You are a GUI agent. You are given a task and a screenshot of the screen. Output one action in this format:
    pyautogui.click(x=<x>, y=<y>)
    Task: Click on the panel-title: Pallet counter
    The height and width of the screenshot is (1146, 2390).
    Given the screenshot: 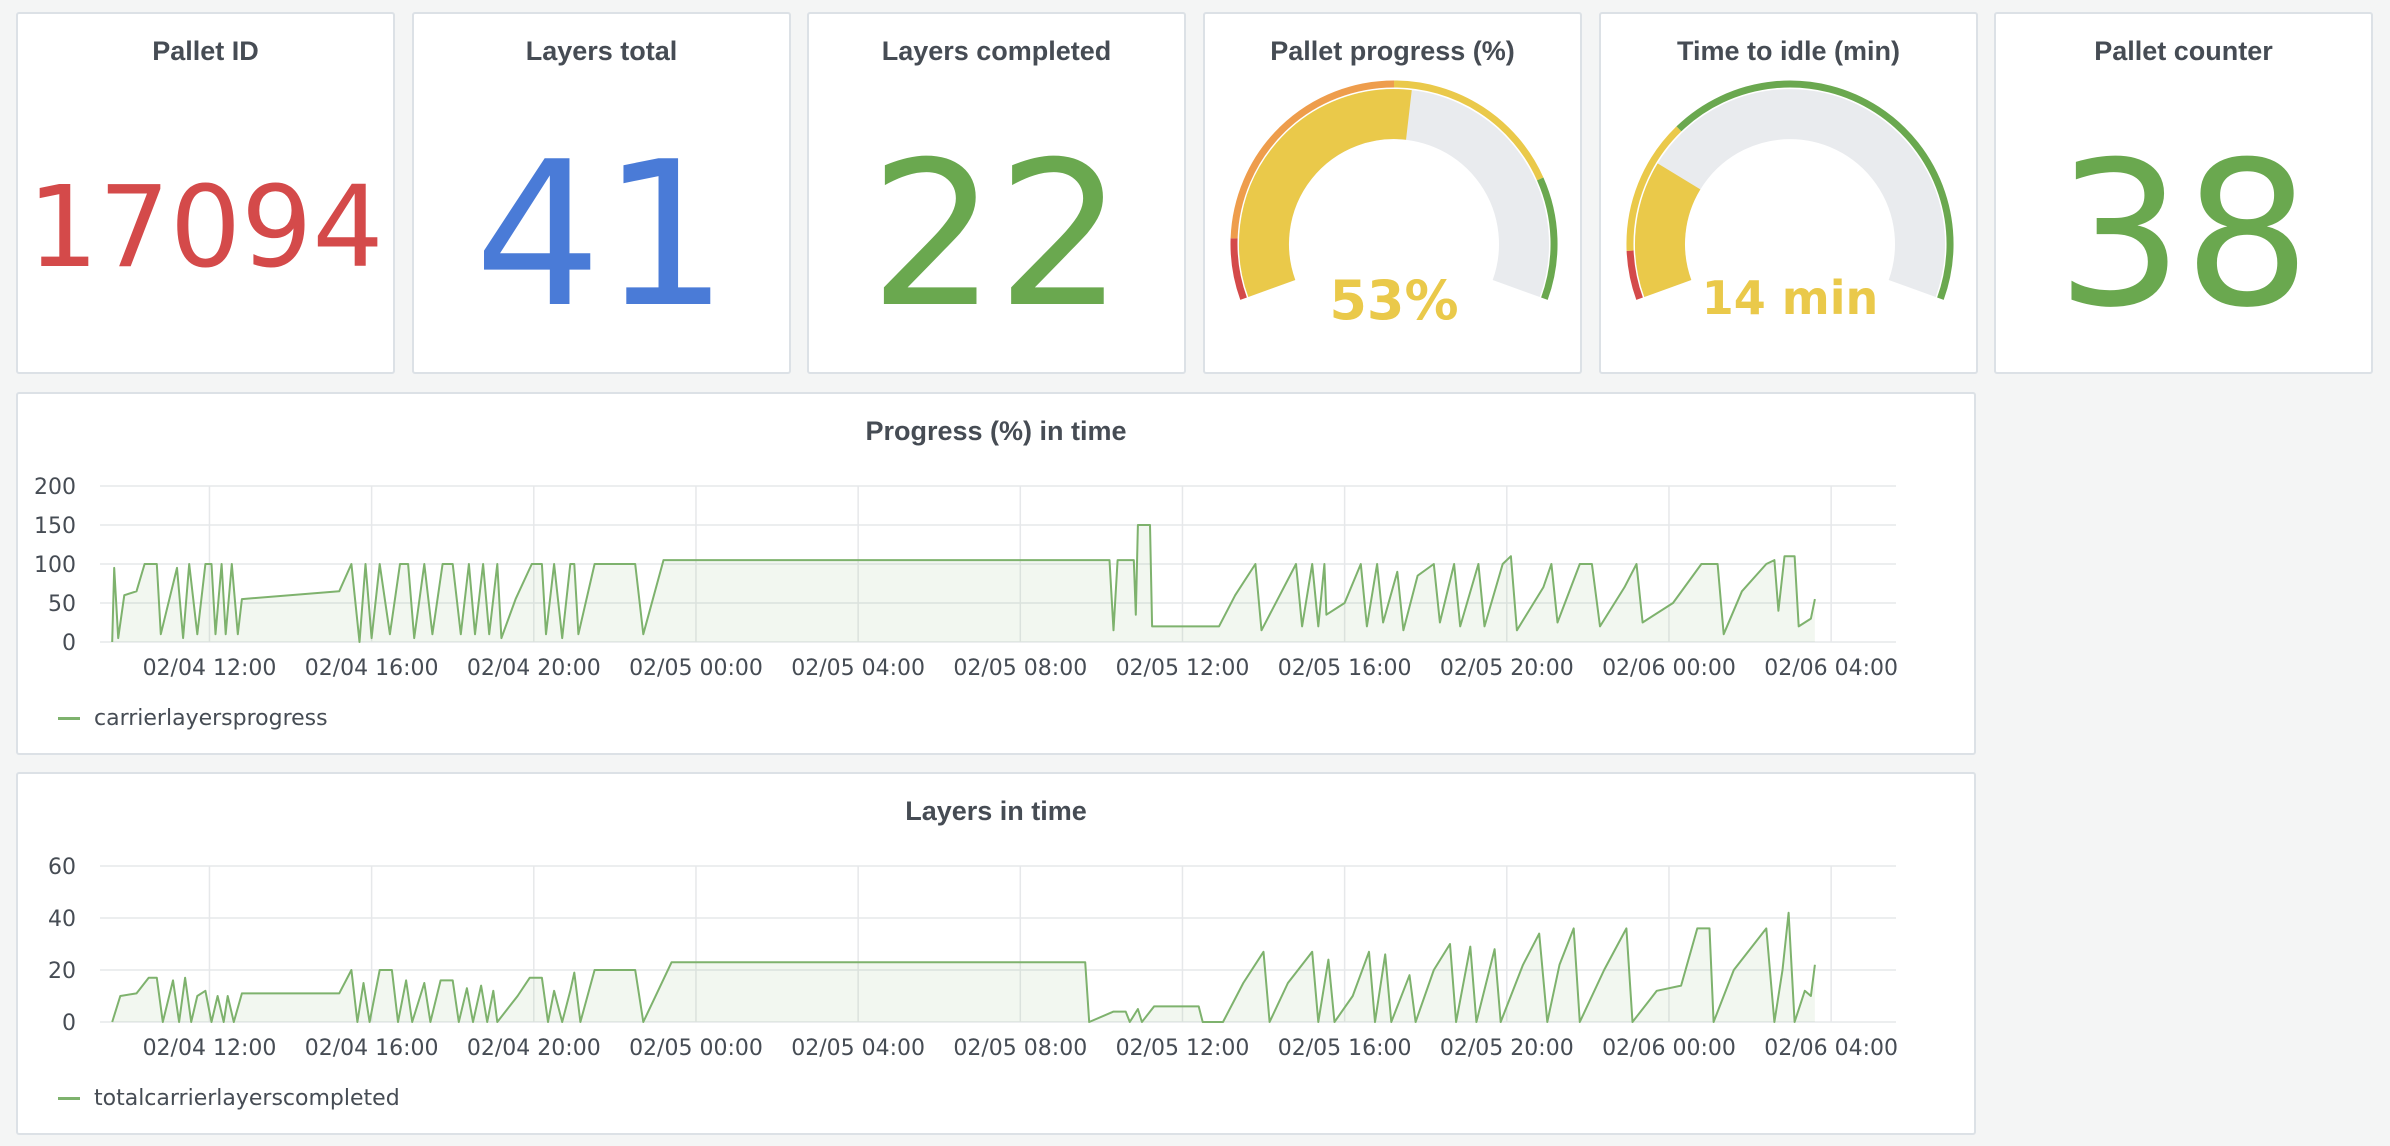 What is the action you would take?
    pyautogui.click(x=2183, y=51)
    